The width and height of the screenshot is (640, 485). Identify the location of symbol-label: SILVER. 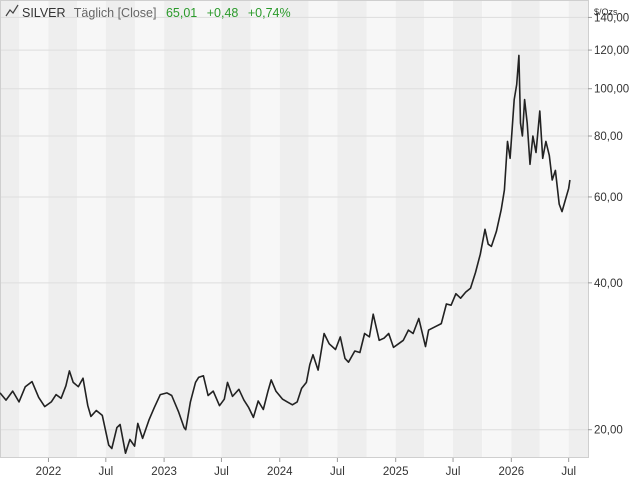
(44, 13).